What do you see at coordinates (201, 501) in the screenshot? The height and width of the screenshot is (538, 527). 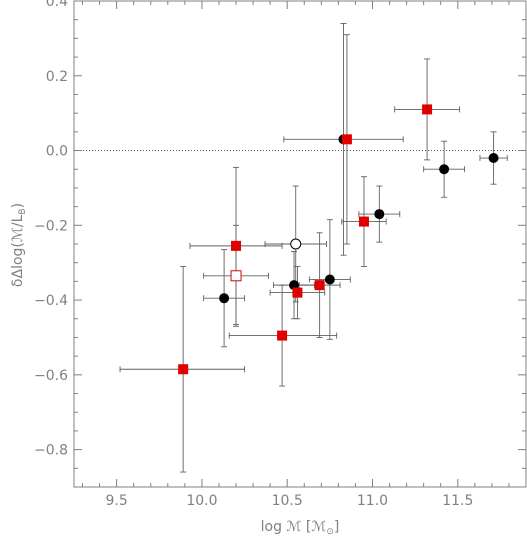 I see `x-tick-label: 10.0` at bounding box center [201, 501].